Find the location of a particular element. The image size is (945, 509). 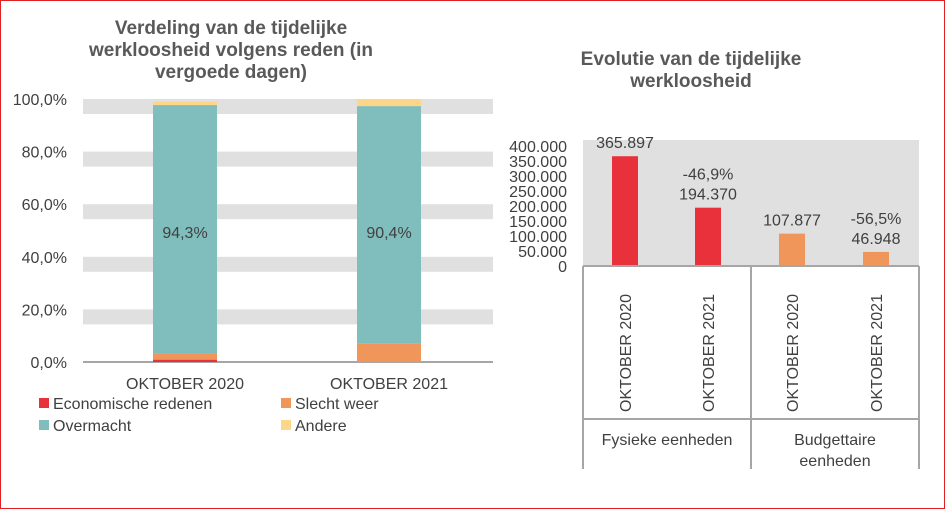

change-label: -46,9% is located at coordinates (708, 175).